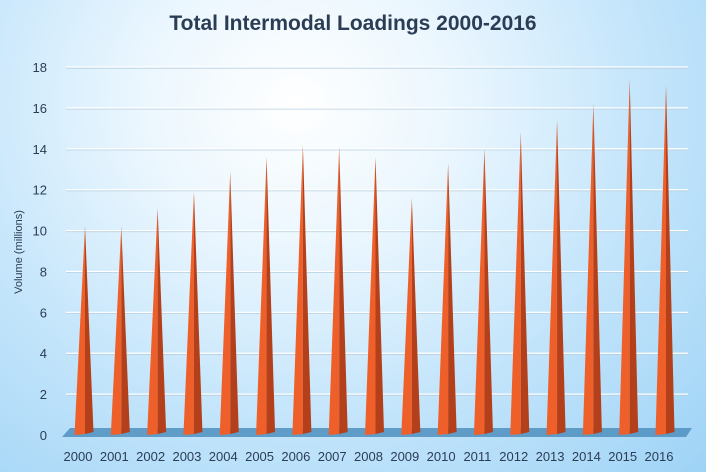 The width and height of the screenshot is (706, 472). I want to click on bar-2004, so click(225, 303).